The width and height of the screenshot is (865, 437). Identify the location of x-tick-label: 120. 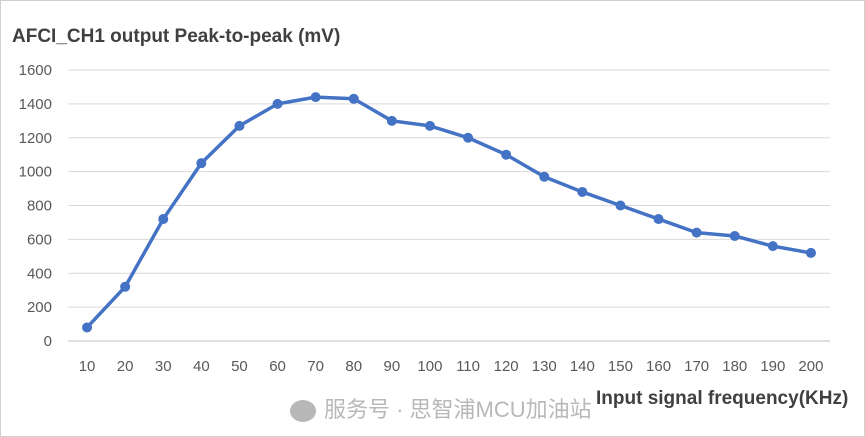
(506, 366).